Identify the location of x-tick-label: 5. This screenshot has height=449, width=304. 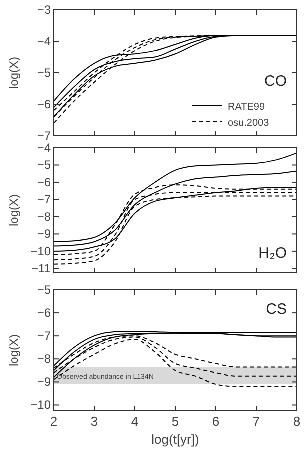
(176, 421).